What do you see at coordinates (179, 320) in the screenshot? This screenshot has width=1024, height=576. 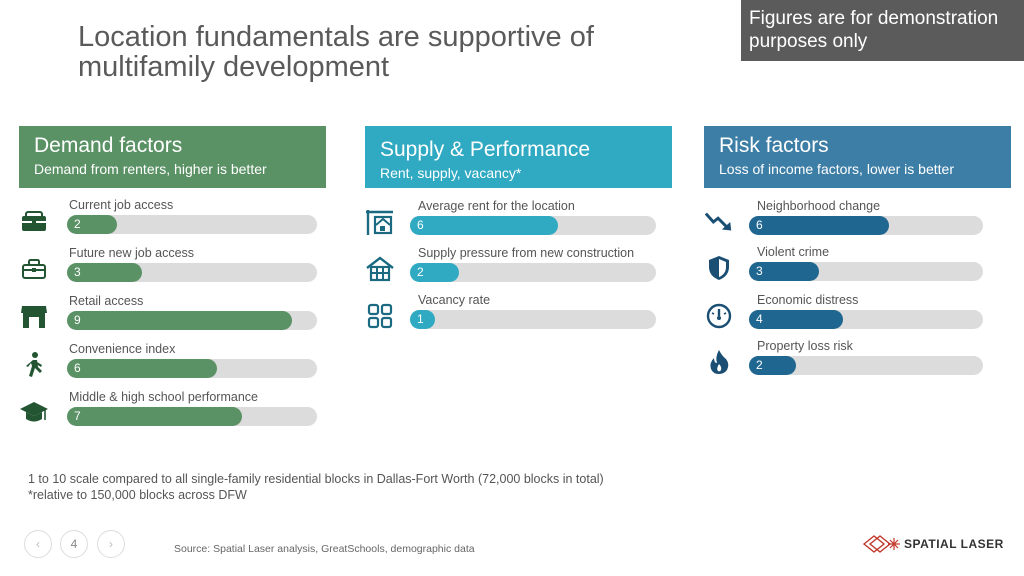 I see `demand-score-bar: 9` at bounding box center [179, 320].